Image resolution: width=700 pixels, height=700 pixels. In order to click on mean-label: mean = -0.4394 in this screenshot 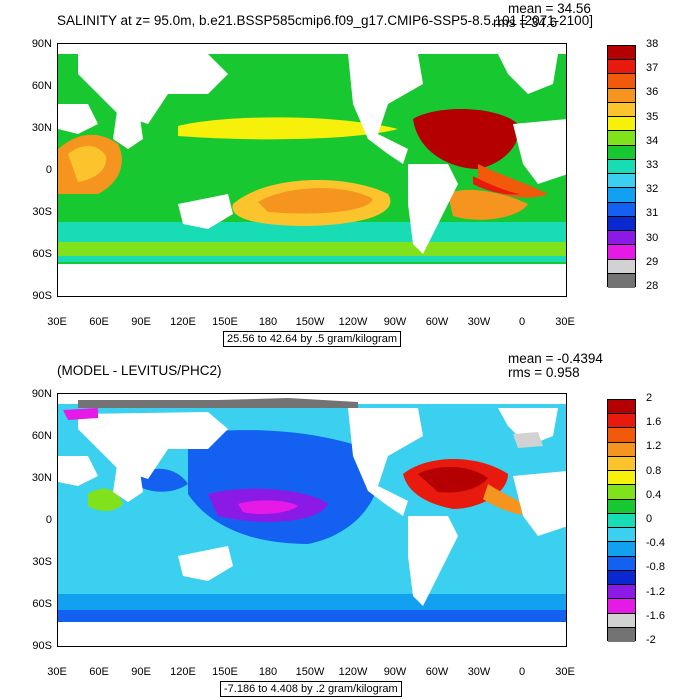, I will do `click(555, 358)`.